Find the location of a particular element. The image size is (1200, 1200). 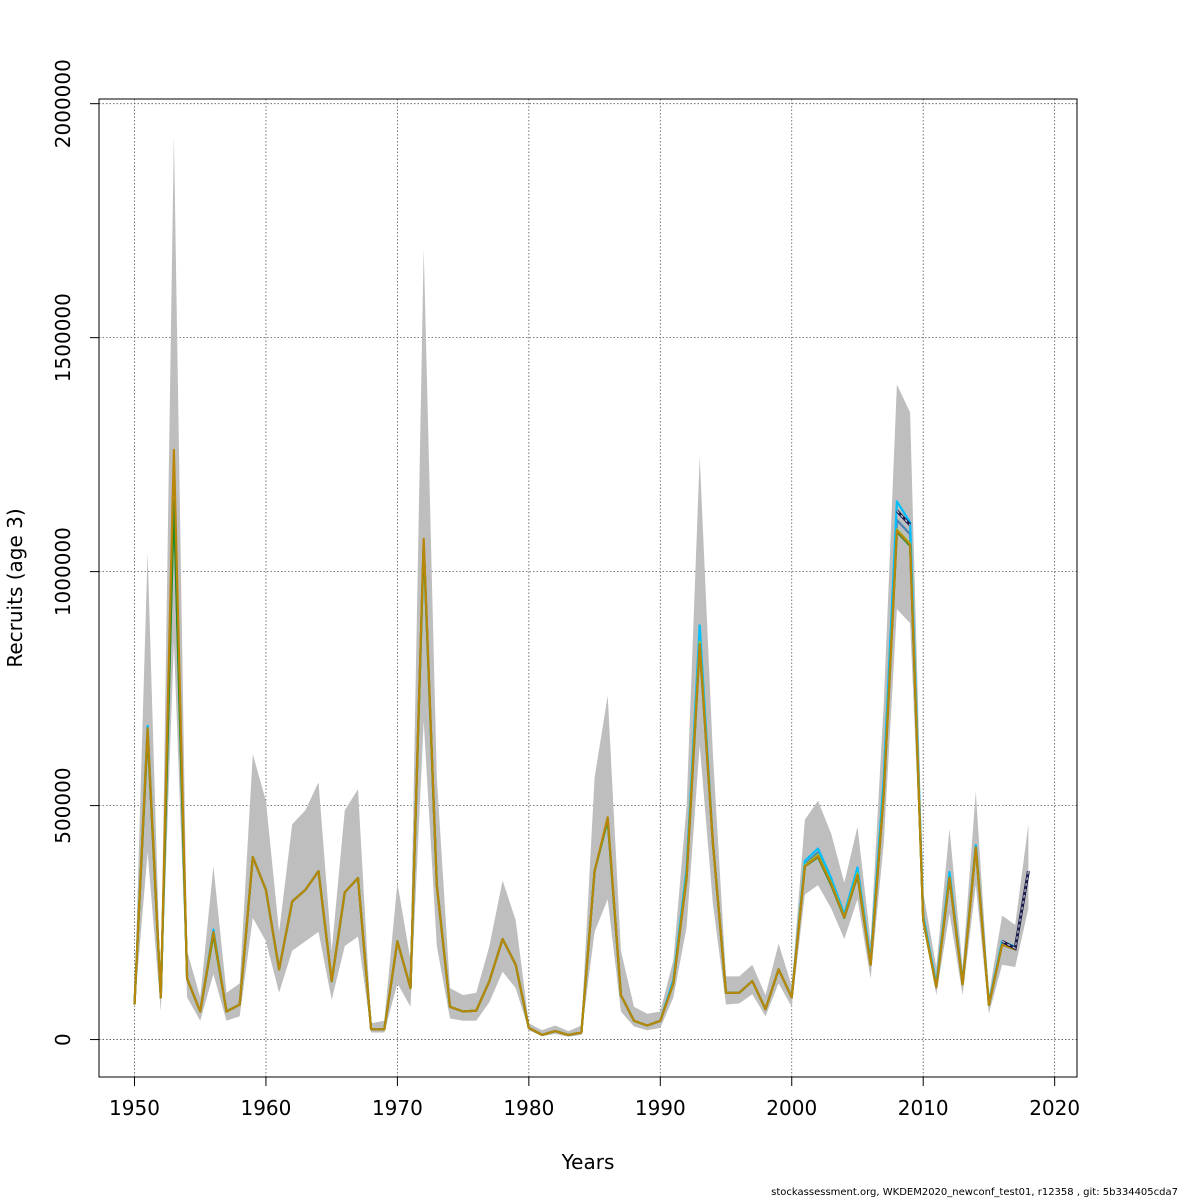

x-axis-title: Years is located at coordinates (588, 1162).